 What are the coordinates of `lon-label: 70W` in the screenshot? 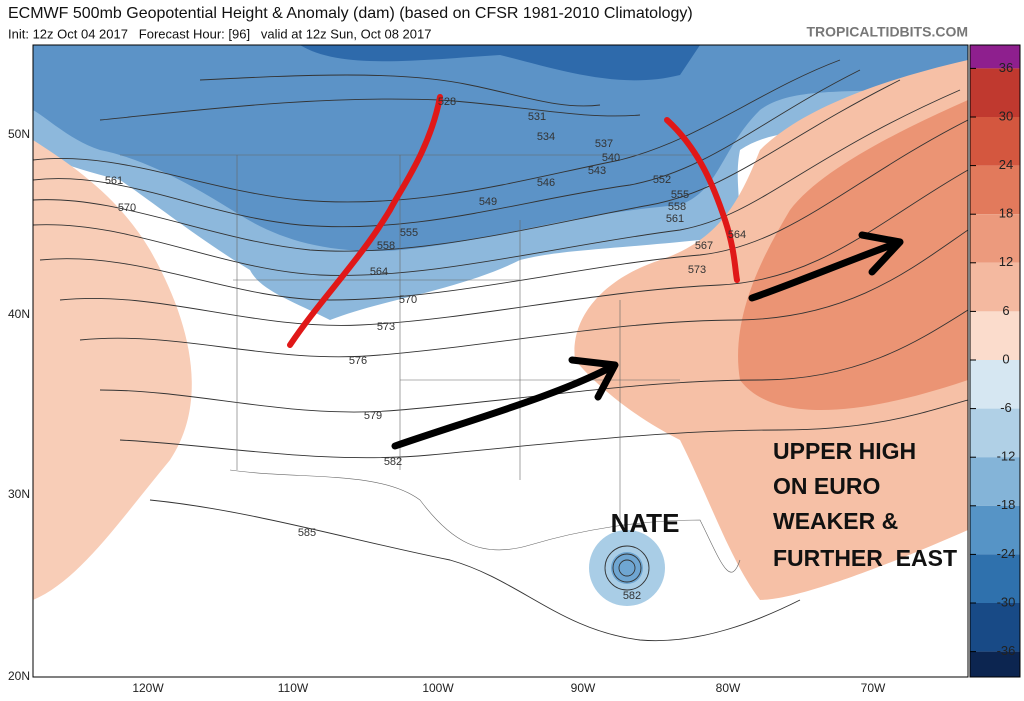 It's located at (873, 688).